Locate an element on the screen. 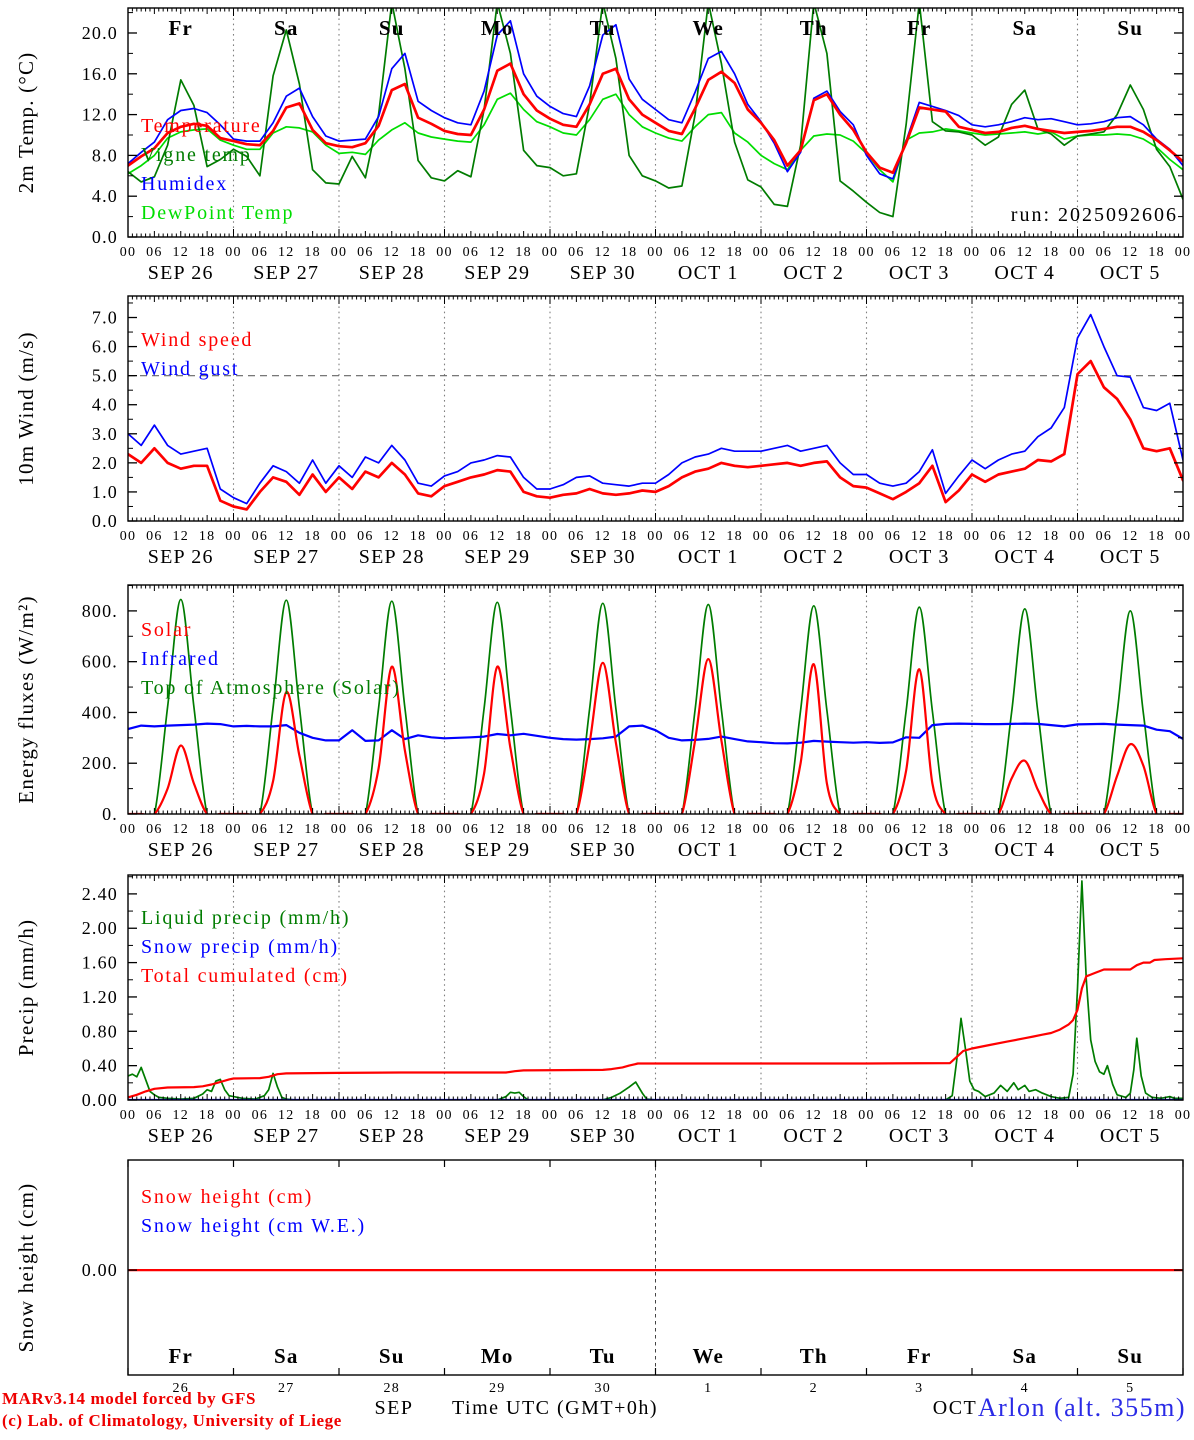 The width and height of the screenshot is (1194, 1440). svg-text: 2.40 is located at coordinates (100, 894).